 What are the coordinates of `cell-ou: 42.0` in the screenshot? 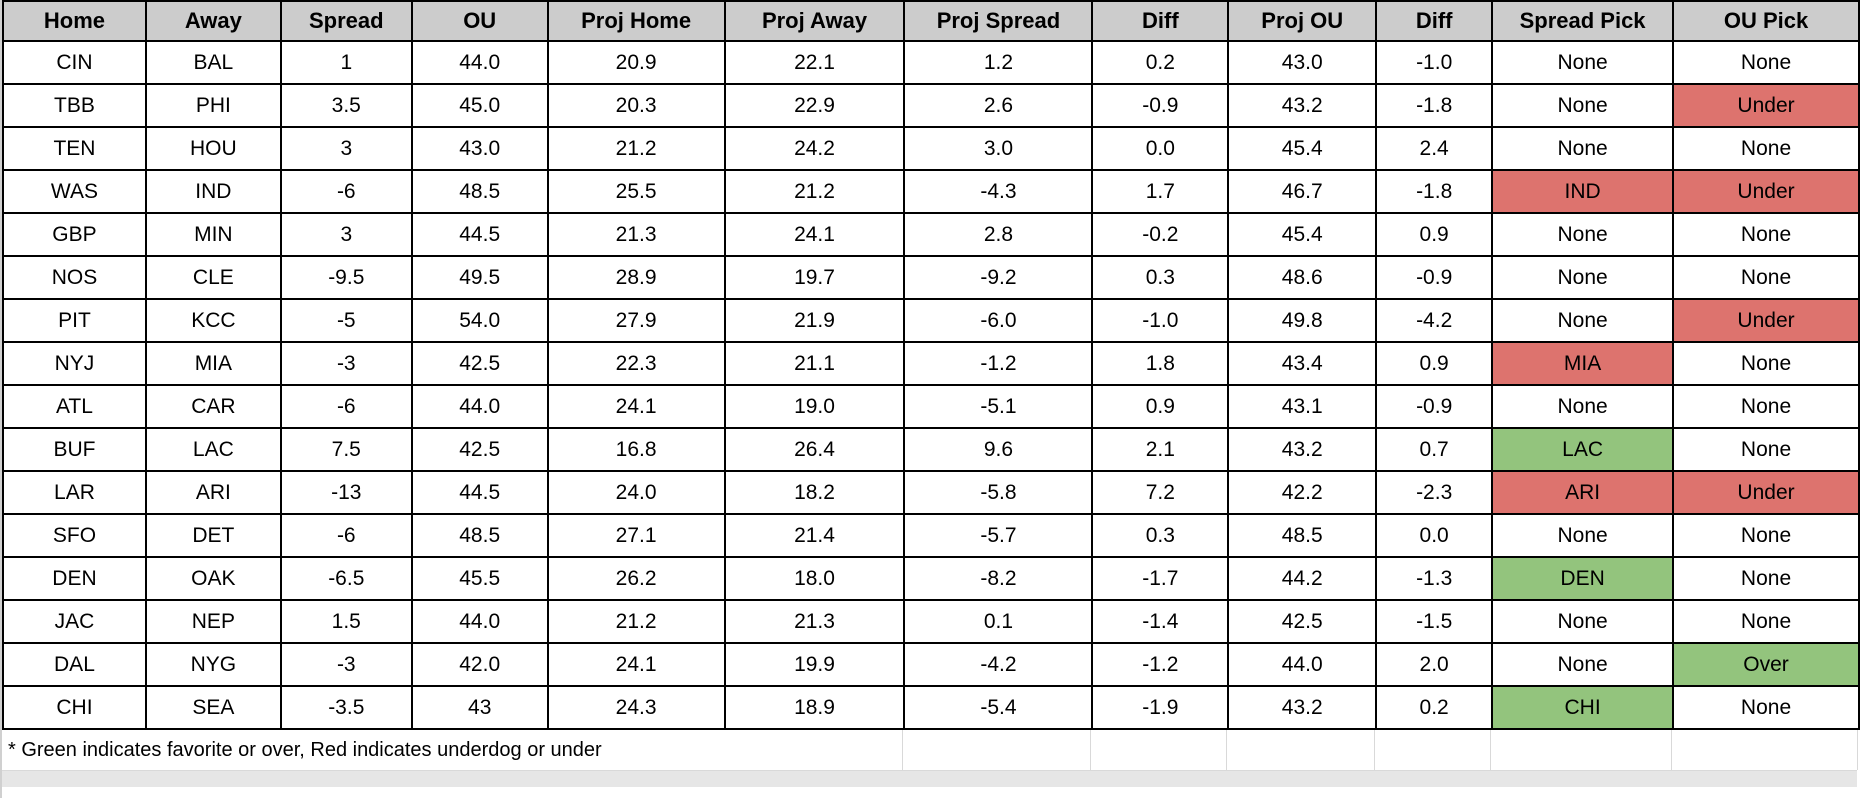 It's located at (479, 664).